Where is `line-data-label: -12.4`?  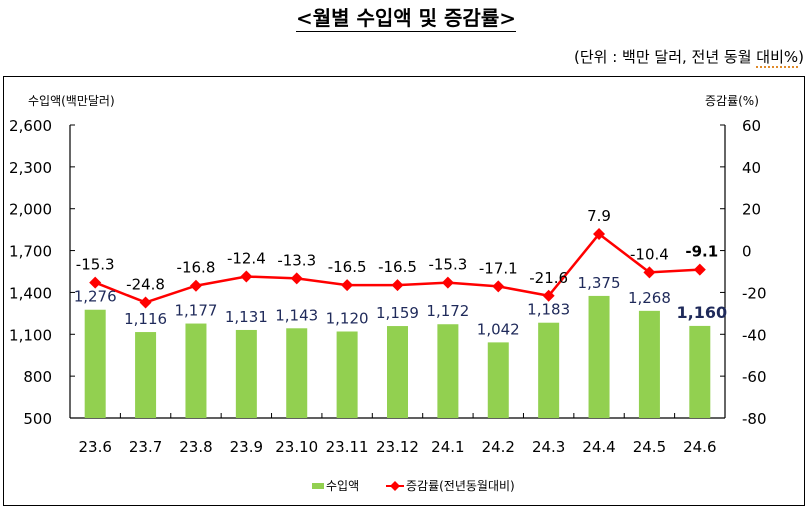
line-data-label: -12.4 is located at coordinates (246, 259).